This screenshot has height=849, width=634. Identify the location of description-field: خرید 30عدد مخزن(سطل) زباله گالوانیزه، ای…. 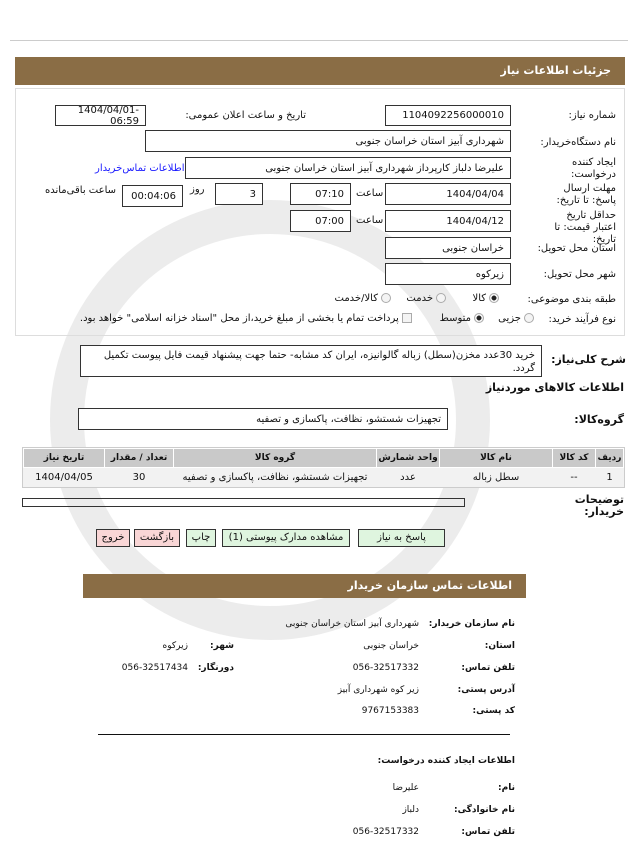
(311, 361).